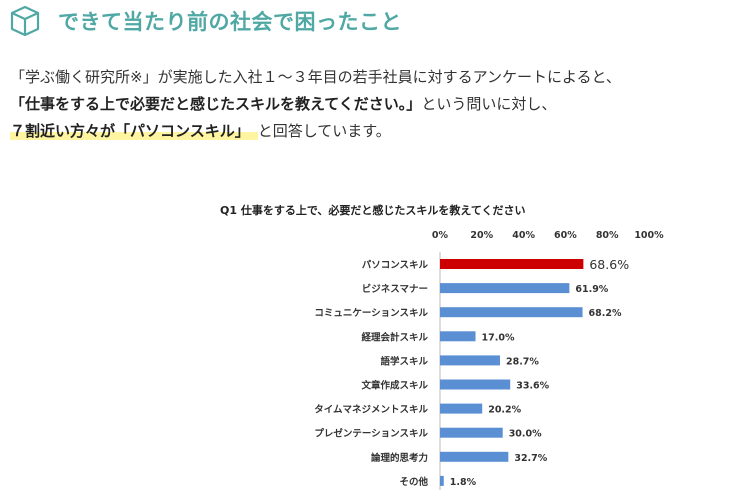  I want to click on value-label: 33.6%, so click(532, 386).